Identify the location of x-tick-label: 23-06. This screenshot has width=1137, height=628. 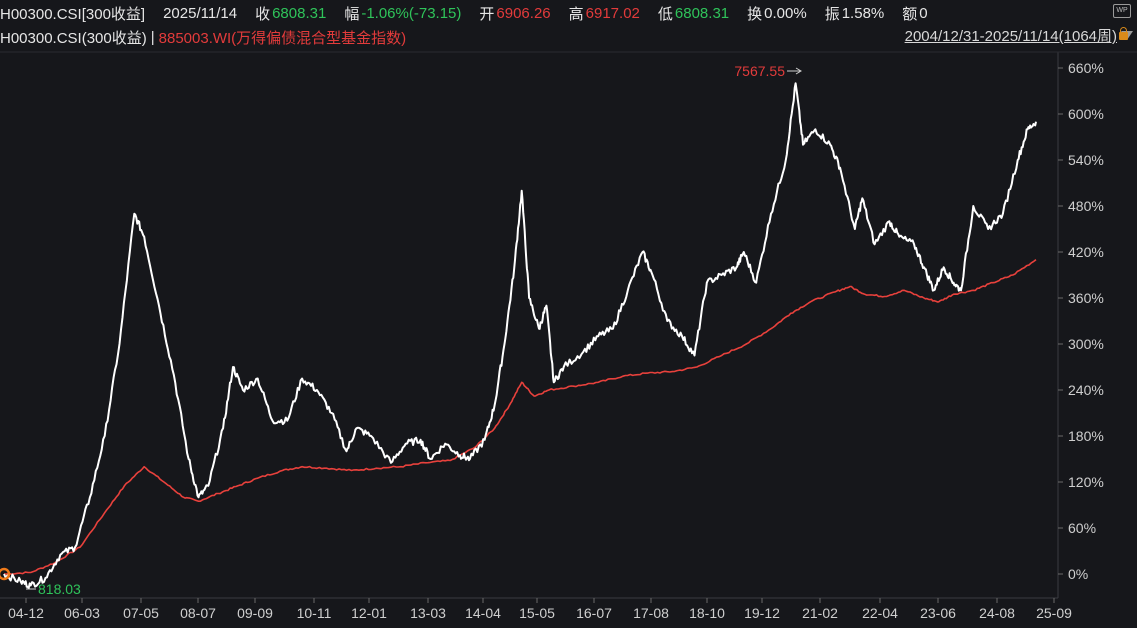
(938, 613).